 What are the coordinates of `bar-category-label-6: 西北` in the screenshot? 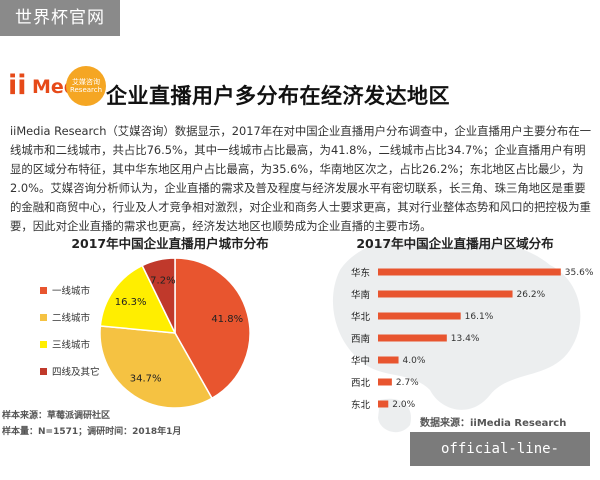 It's located at (361, 383).